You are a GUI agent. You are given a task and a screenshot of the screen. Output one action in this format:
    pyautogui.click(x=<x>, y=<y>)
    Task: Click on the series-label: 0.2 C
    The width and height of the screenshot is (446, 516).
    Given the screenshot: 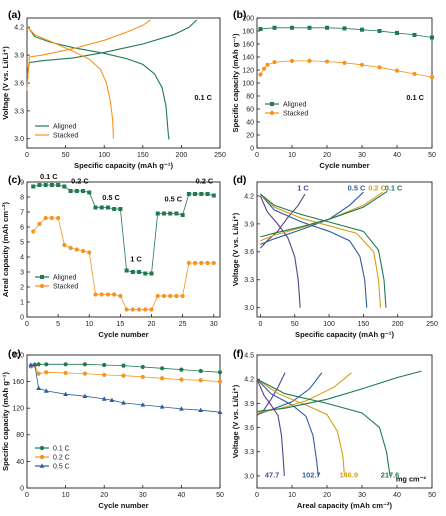 What is the action you would take?
    pyautogui.click(x=377, y=187)
    